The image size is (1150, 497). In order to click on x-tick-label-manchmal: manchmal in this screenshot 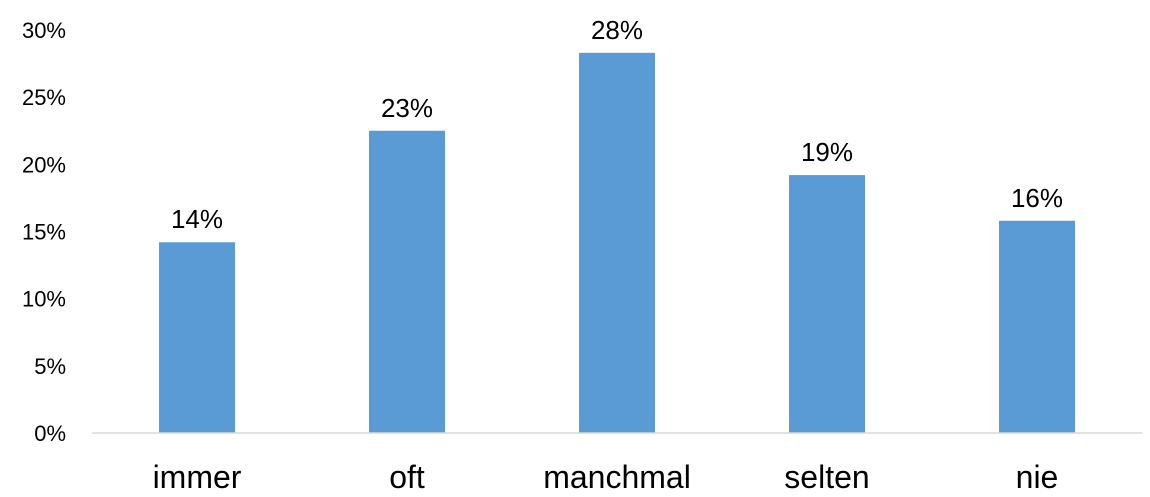, I will do `click(617, 477)`.